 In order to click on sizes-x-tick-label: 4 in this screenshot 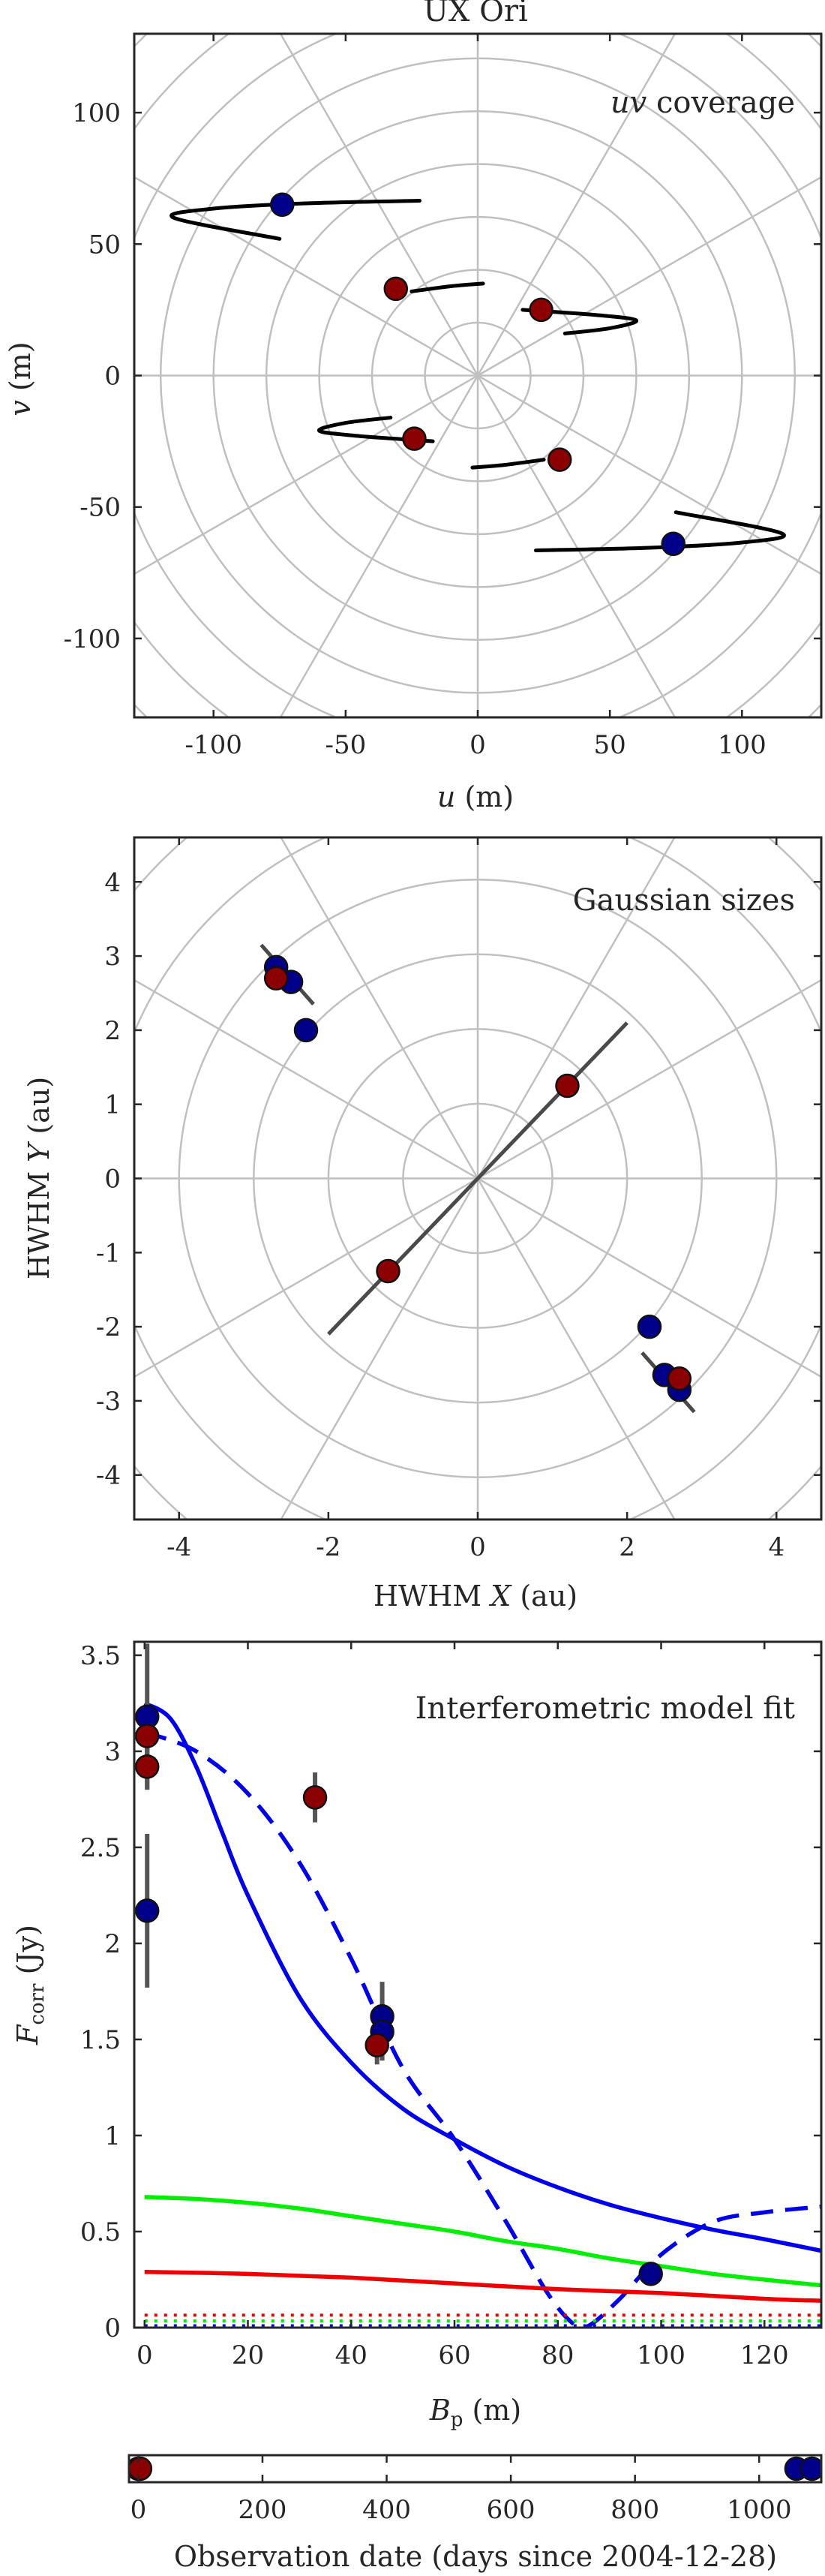, I will do `click(776, 1547)`.